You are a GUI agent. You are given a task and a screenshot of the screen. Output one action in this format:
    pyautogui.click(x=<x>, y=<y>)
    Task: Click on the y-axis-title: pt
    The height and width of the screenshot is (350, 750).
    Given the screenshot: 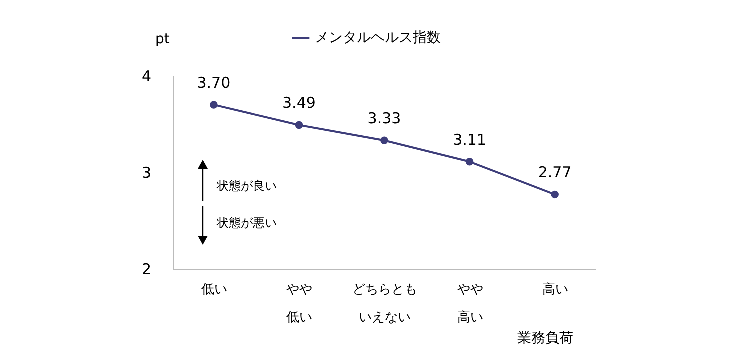 What is the action you would take?
    pyautogui.click(x=163, y=40)
    